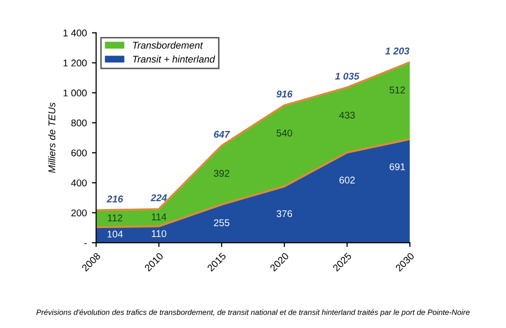 The width and height of the screenshot is (506, 328). I want to click on total-label: 216, so click(115, 199).